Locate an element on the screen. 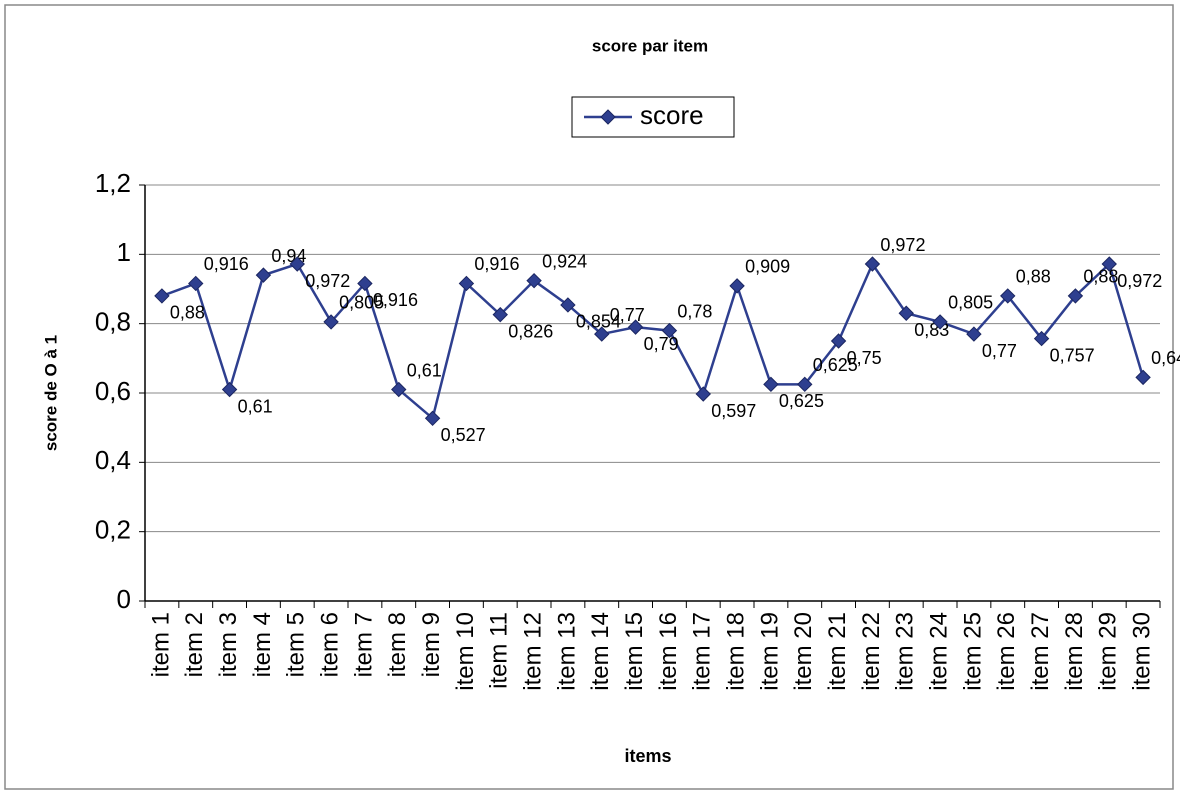 Image resolution: width=1180 pixels, height=794 pixels. data-label: 0,79 is located at coordinates (661, 344).